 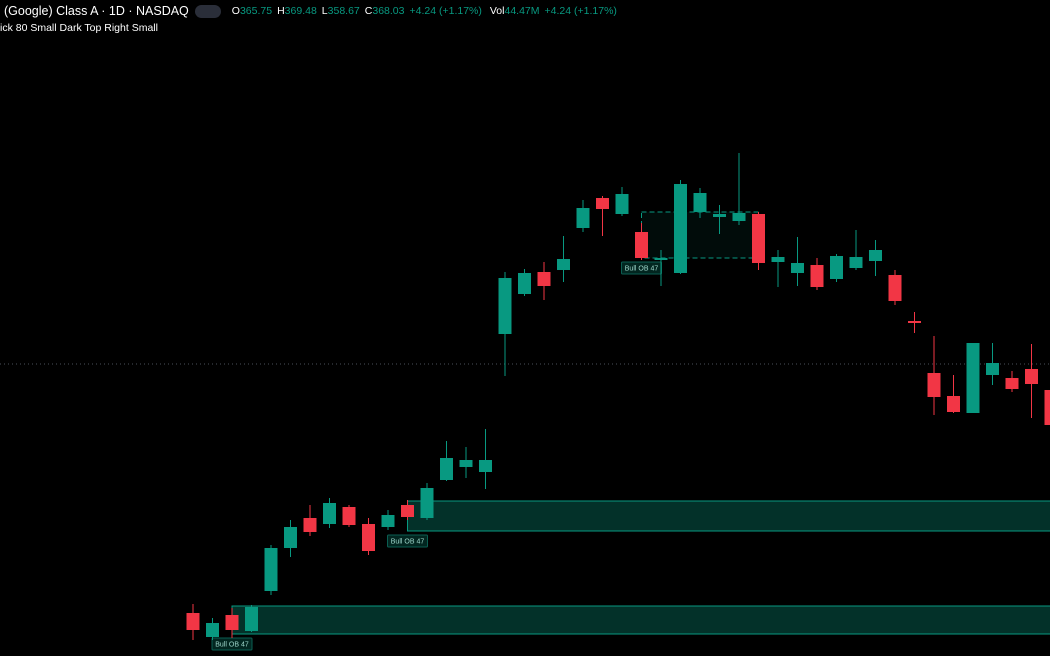 What do you see at coordinates (343, 11) in the screenshot?
I see `l-value: 358.67` at bounding box center [343, 11].